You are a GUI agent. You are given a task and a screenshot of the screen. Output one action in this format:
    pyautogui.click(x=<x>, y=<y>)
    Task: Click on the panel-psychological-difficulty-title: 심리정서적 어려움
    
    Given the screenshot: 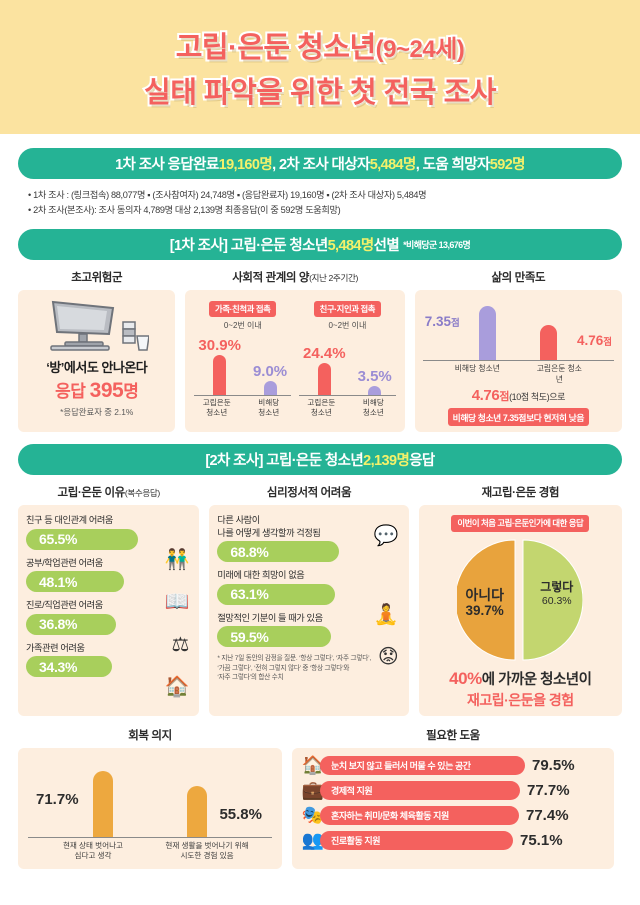 What is the action you would take?
    pyautogui.click(x=309, y=493)
    